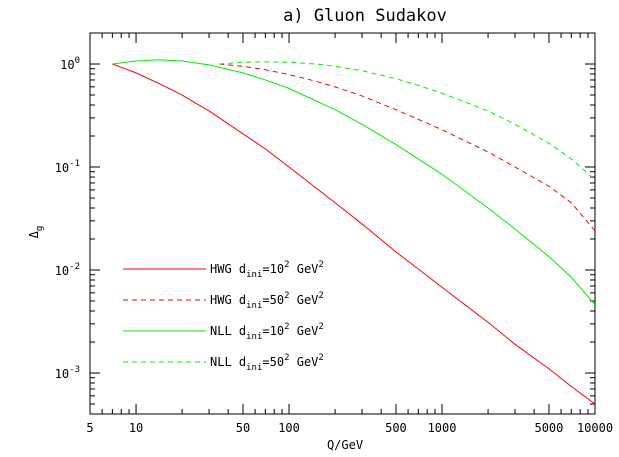 The width and height of the screenshot is (619, 457). What do you see at coordinates (289, 428) in the screenshot?
I see `x-tick-label: 100` at bounding box center [289, 428].